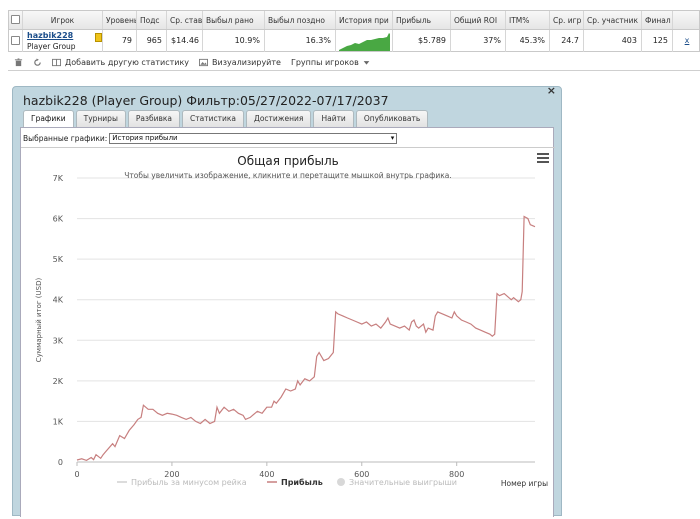 Image resolution: width=700 pixels, height=519 pixels. What do you see at coordinates (422, 20) in the screenshot?
I see `header-profit: Прибыль` at bounding box center [422, 20].